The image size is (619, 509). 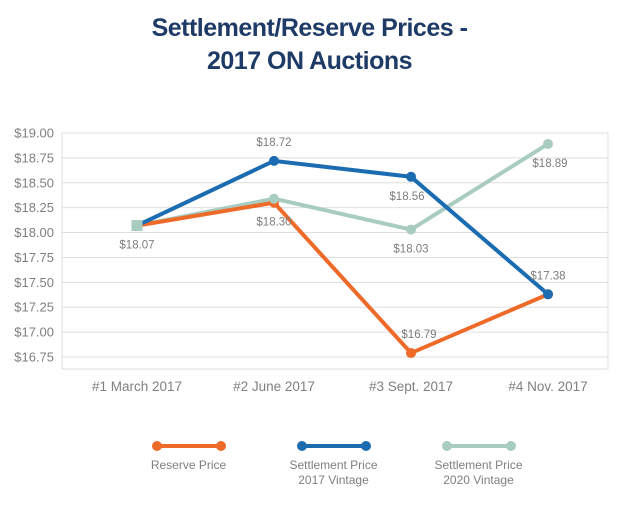 I want to click on legend-item-reserve-price: Reserve Price, so click(x=189, y=464).